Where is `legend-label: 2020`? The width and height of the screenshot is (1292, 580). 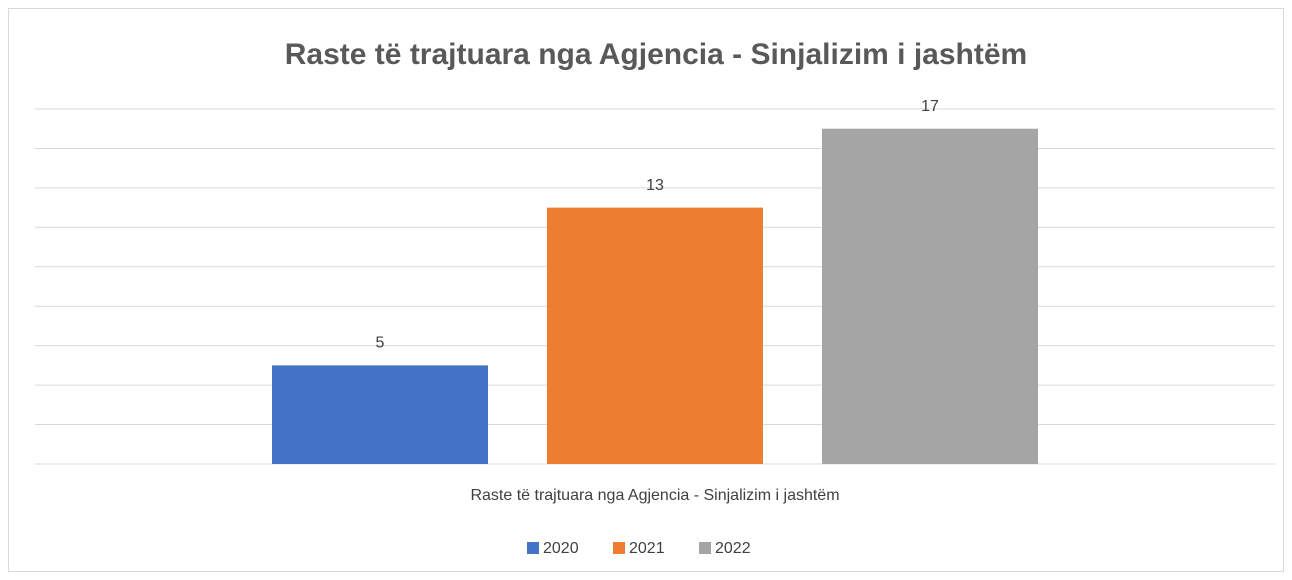 legend-label: 2020 is located at coordinates (561, 548).